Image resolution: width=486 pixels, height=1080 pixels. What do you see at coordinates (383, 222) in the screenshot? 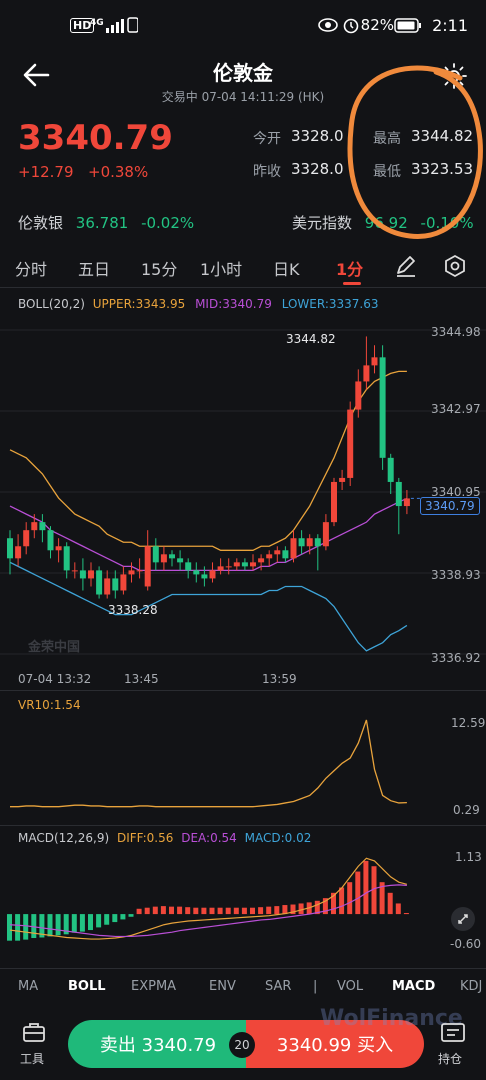
I see `related-dxy: 美元指数 96.92 -0.10%` at bounding box center [383, 222].